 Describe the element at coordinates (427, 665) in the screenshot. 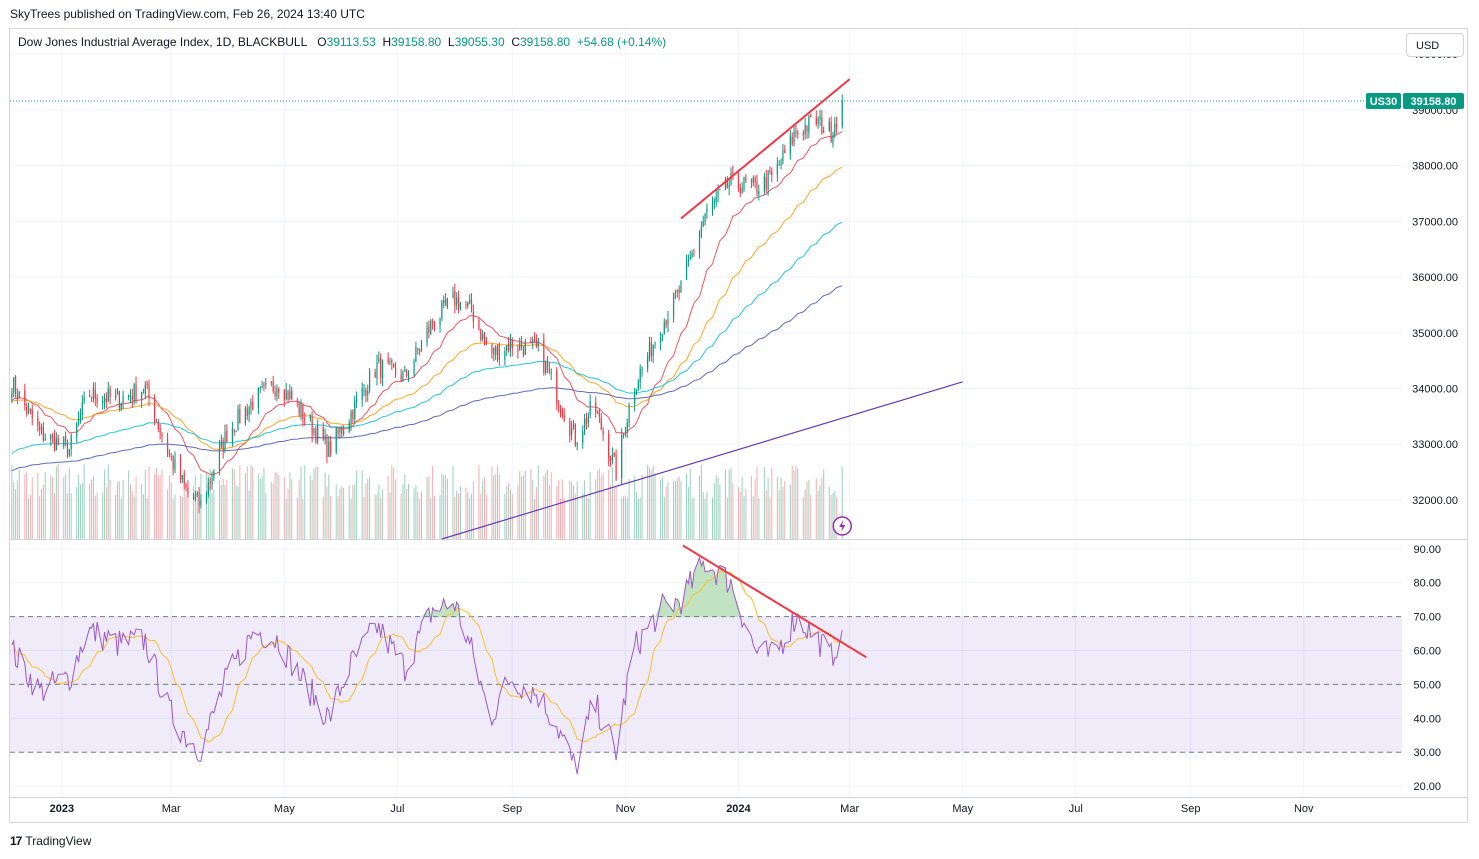

I see `rsi-line` at that location.